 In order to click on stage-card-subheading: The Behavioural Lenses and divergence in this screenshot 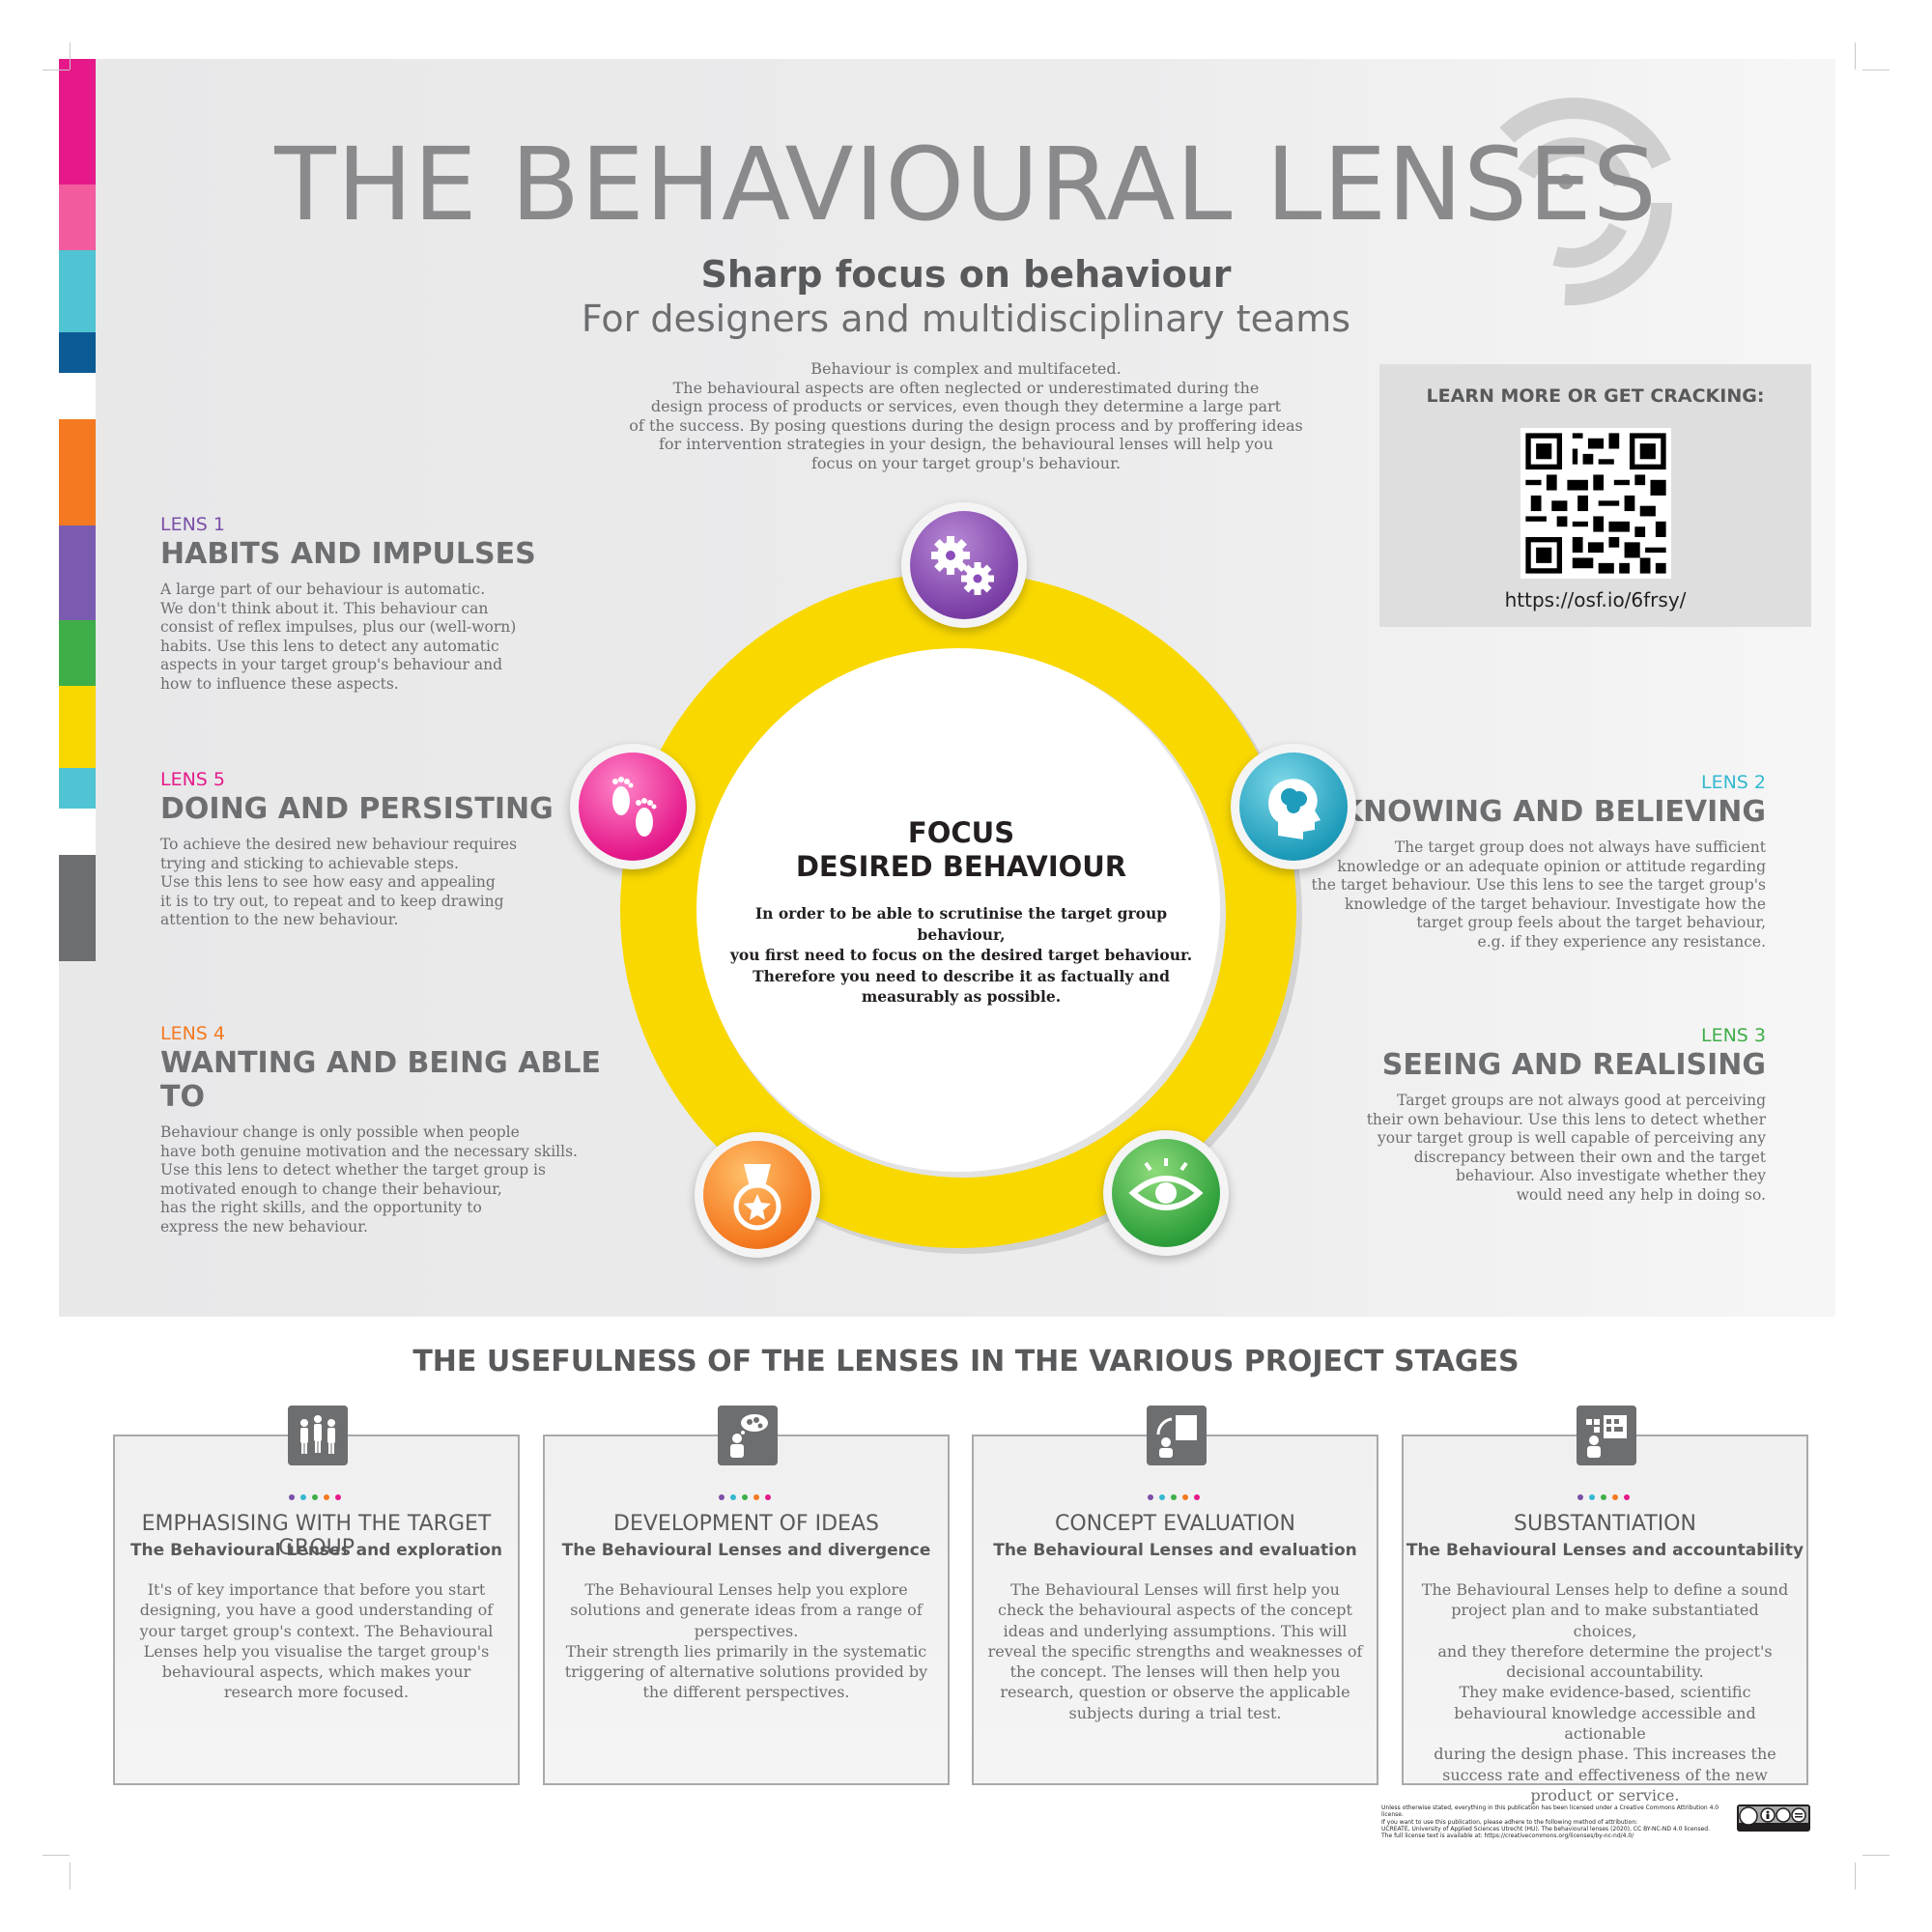, I will do `click(746, 1550)`.